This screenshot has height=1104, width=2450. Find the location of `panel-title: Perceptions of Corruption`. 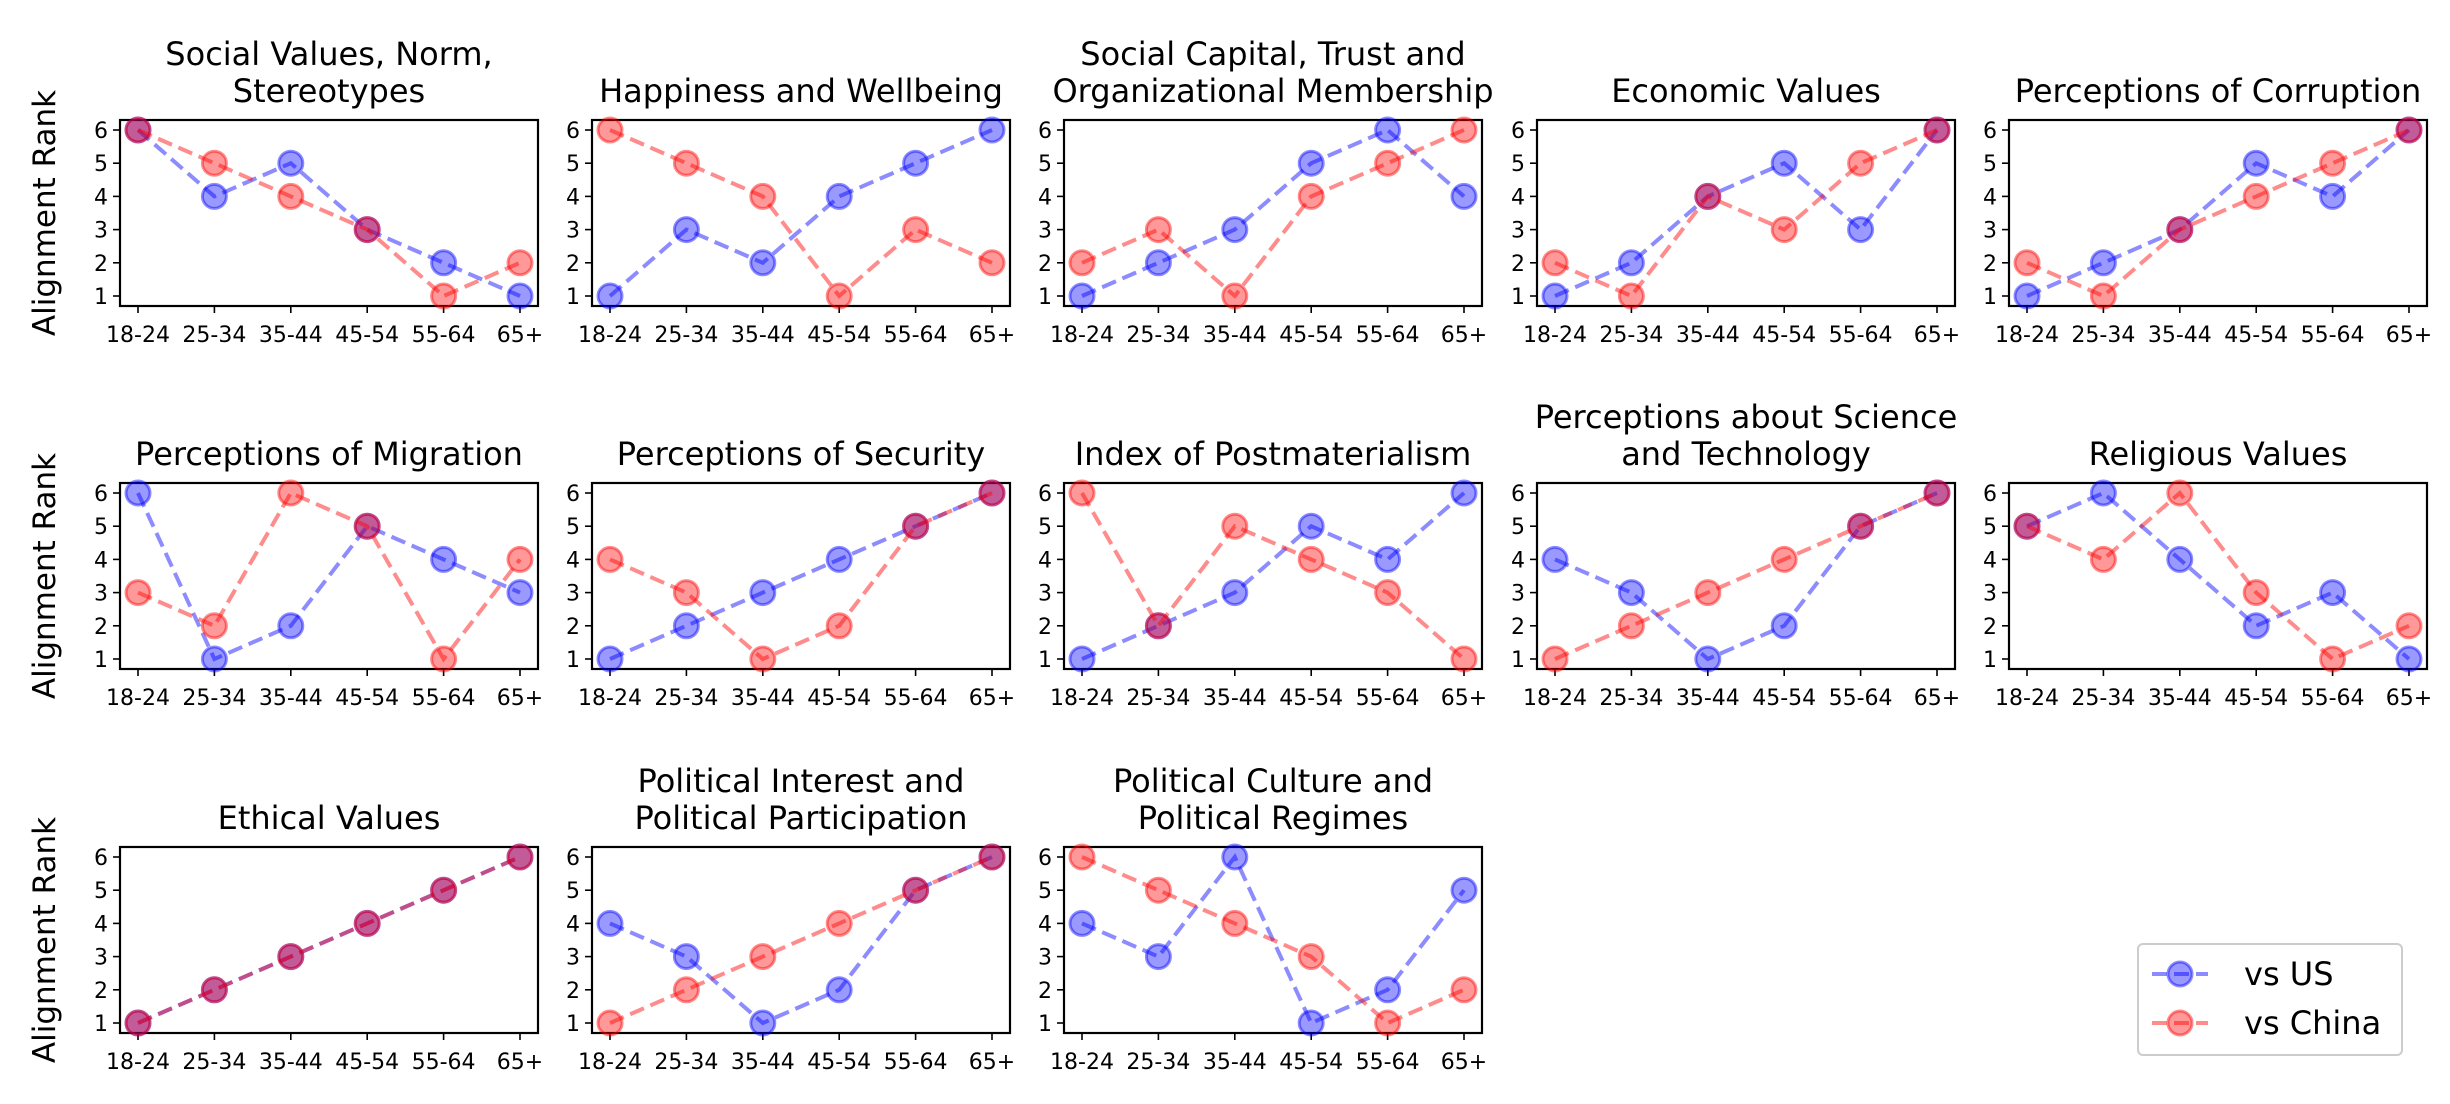

panel-title: Perceptions of Corruption is located at coordinates (2218, 91).